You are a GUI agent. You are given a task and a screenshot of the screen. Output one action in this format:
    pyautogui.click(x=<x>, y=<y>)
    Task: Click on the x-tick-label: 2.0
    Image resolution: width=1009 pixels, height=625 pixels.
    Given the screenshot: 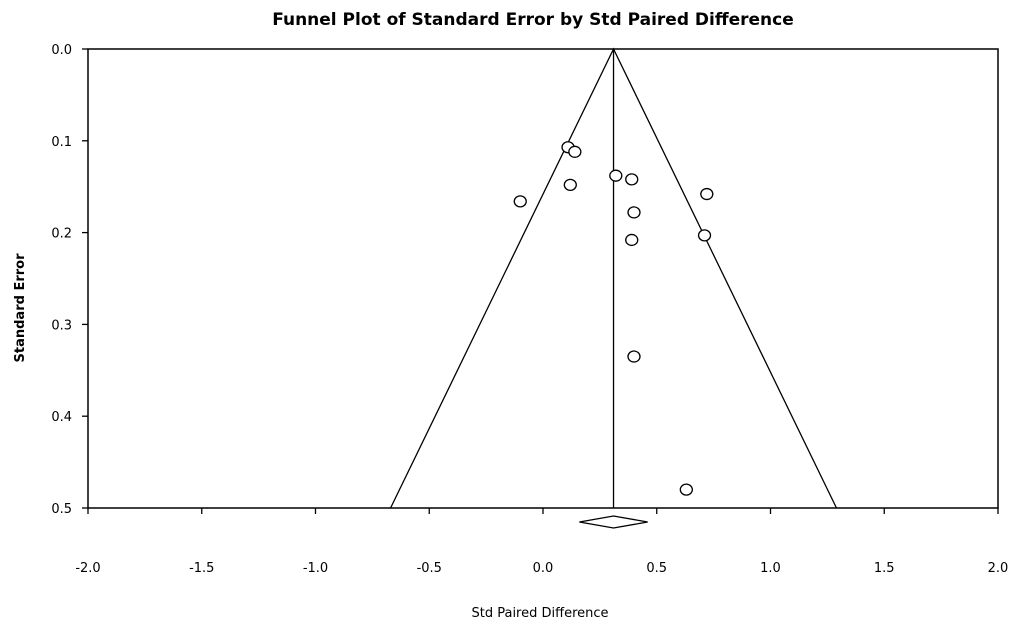 What is the action you would take?
    pyautogui.click(x=998, y=568)
    